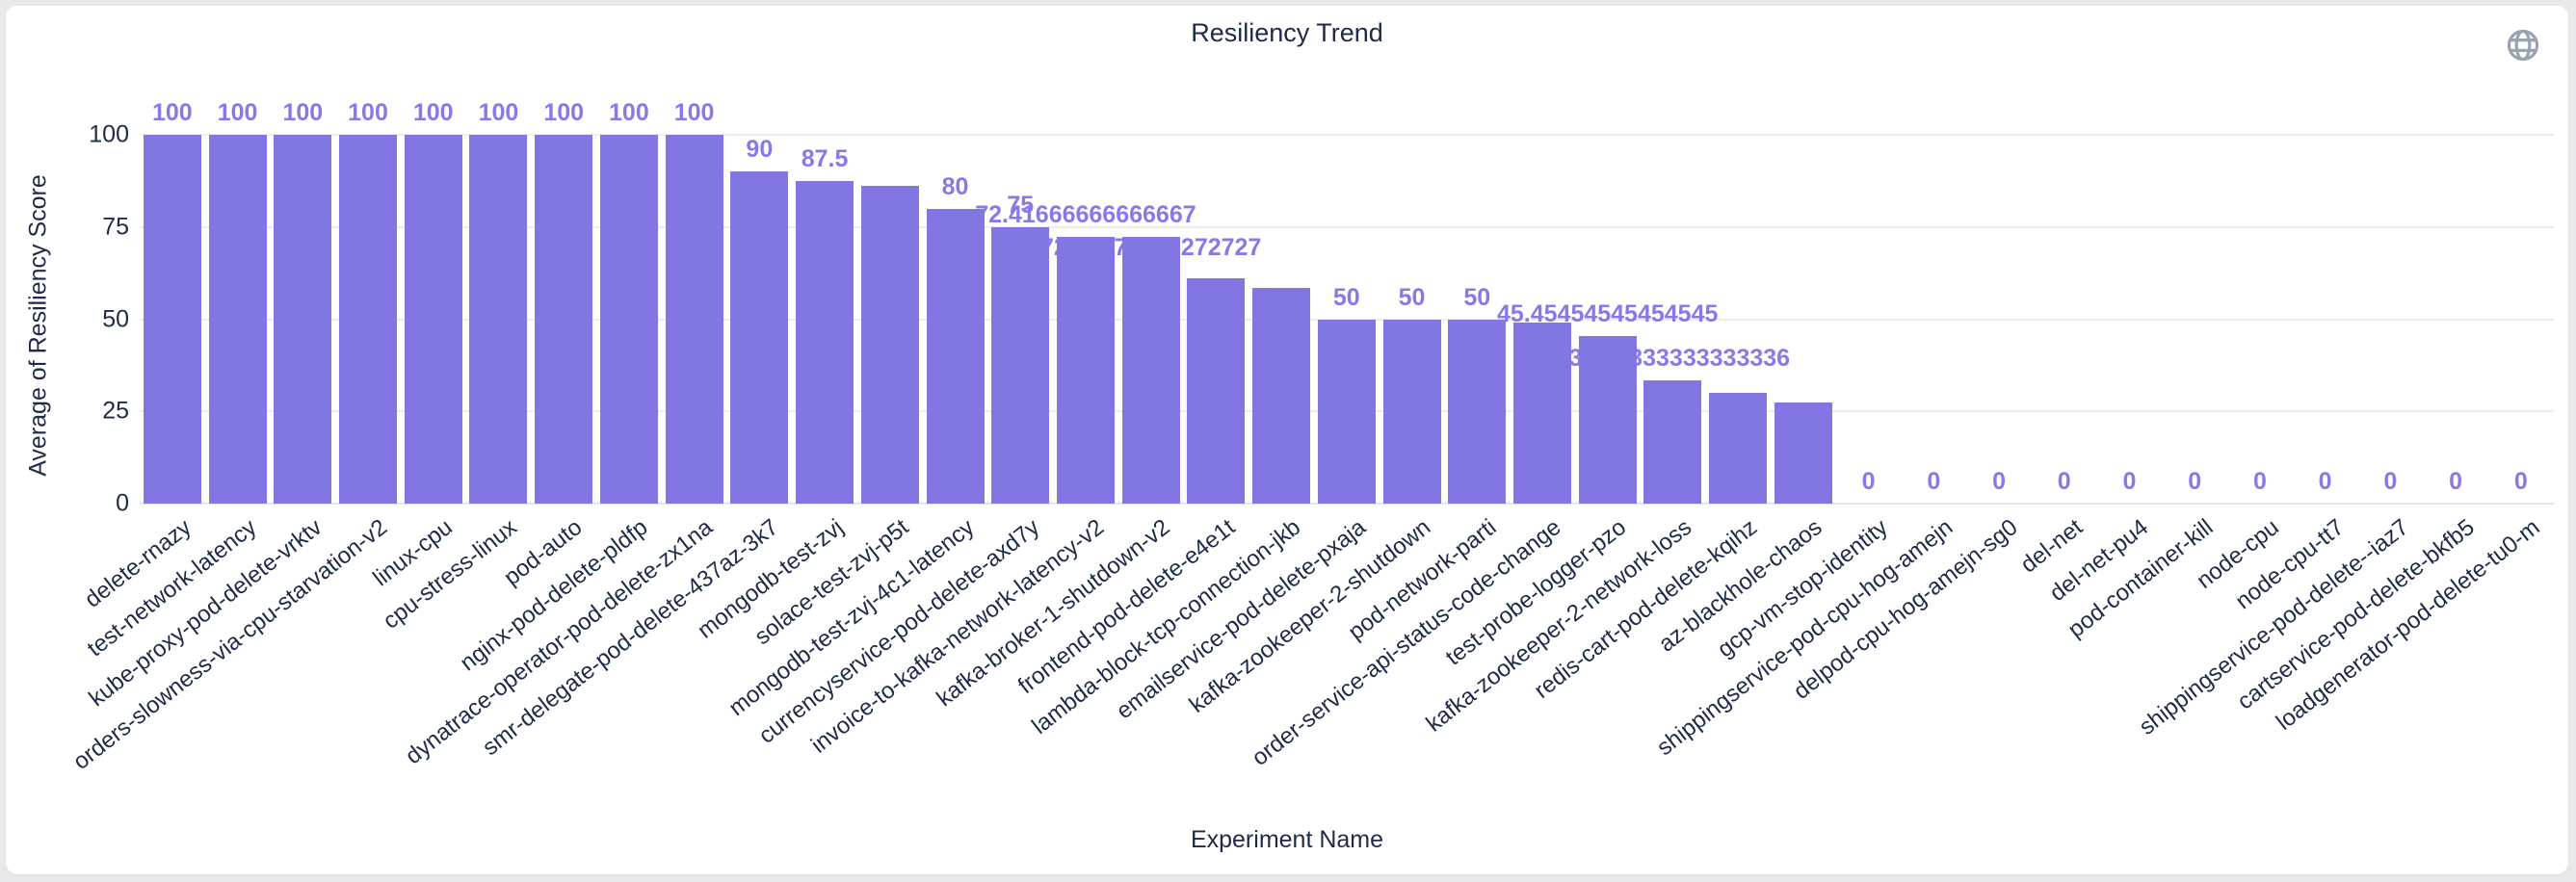 The image size is (2576, 882). What do you see at coordinates (1608, 313) in the screenshot?
I see `bar-value-label: 45.45454545454545` at bounding box center [1608, 313].